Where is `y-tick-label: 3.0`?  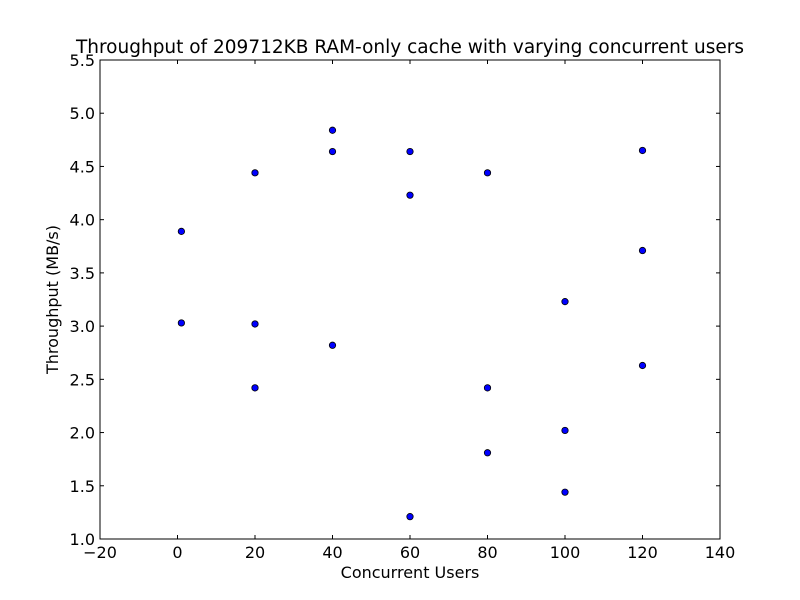
y-tick-label: 3.0 is located at coordinates (82, 326).